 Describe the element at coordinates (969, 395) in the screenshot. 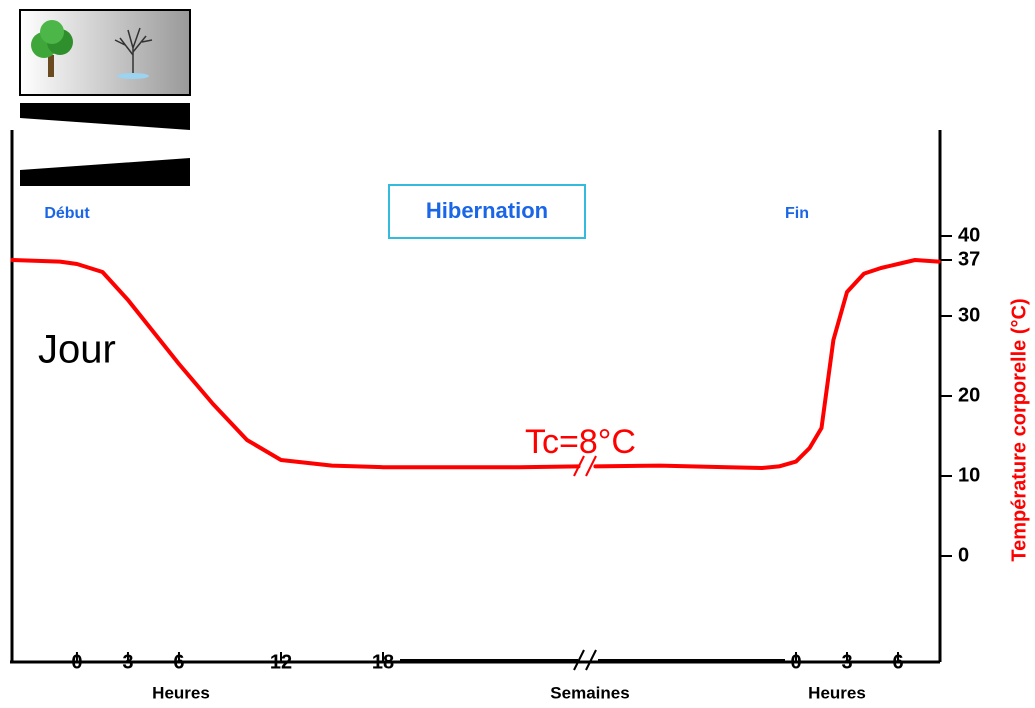

I see `y-tick-label: 20` at that location.